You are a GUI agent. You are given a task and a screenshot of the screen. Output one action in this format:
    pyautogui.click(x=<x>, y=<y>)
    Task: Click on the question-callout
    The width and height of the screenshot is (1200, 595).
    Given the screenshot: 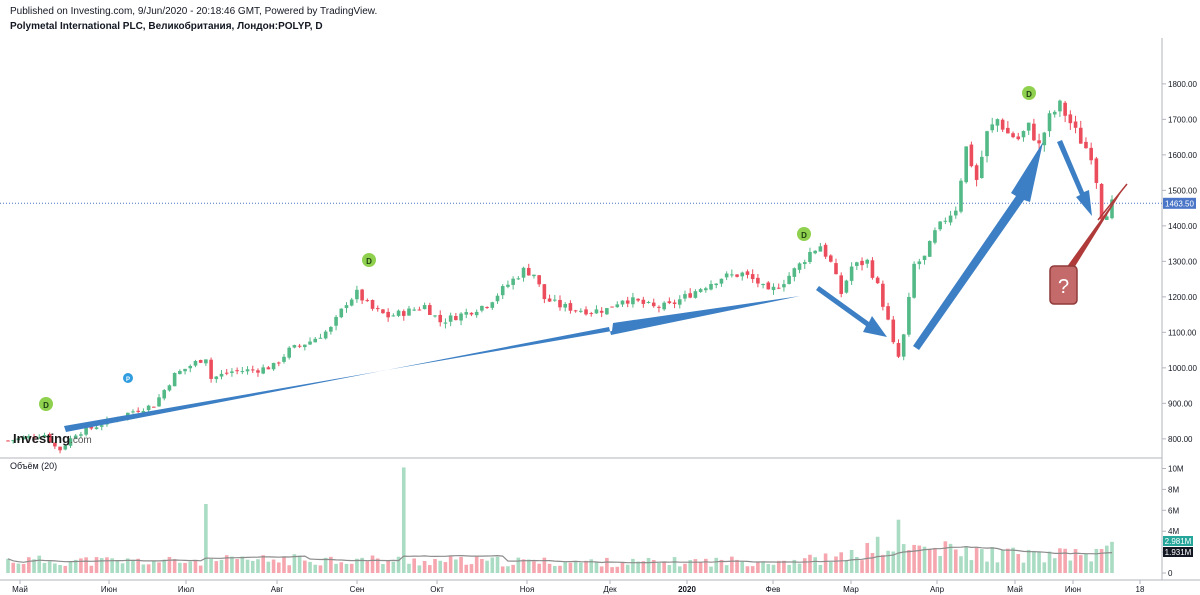 What is the action you would take?
    pyautogui.click(x=1063, y=285)
    